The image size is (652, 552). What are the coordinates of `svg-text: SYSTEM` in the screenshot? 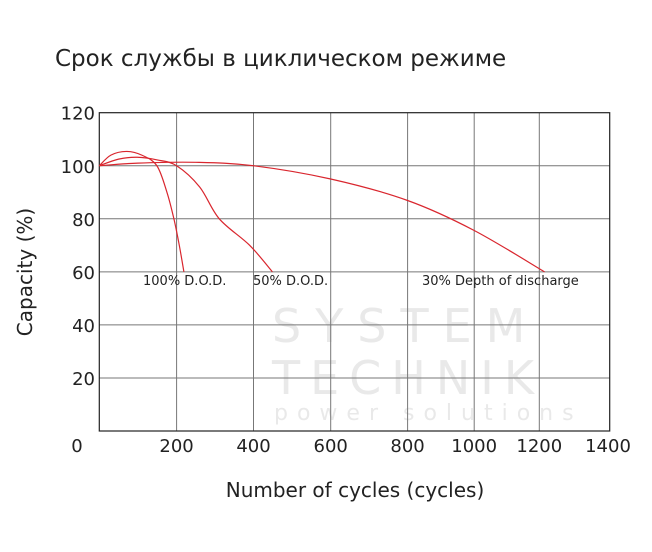 It's located at (405, 326).